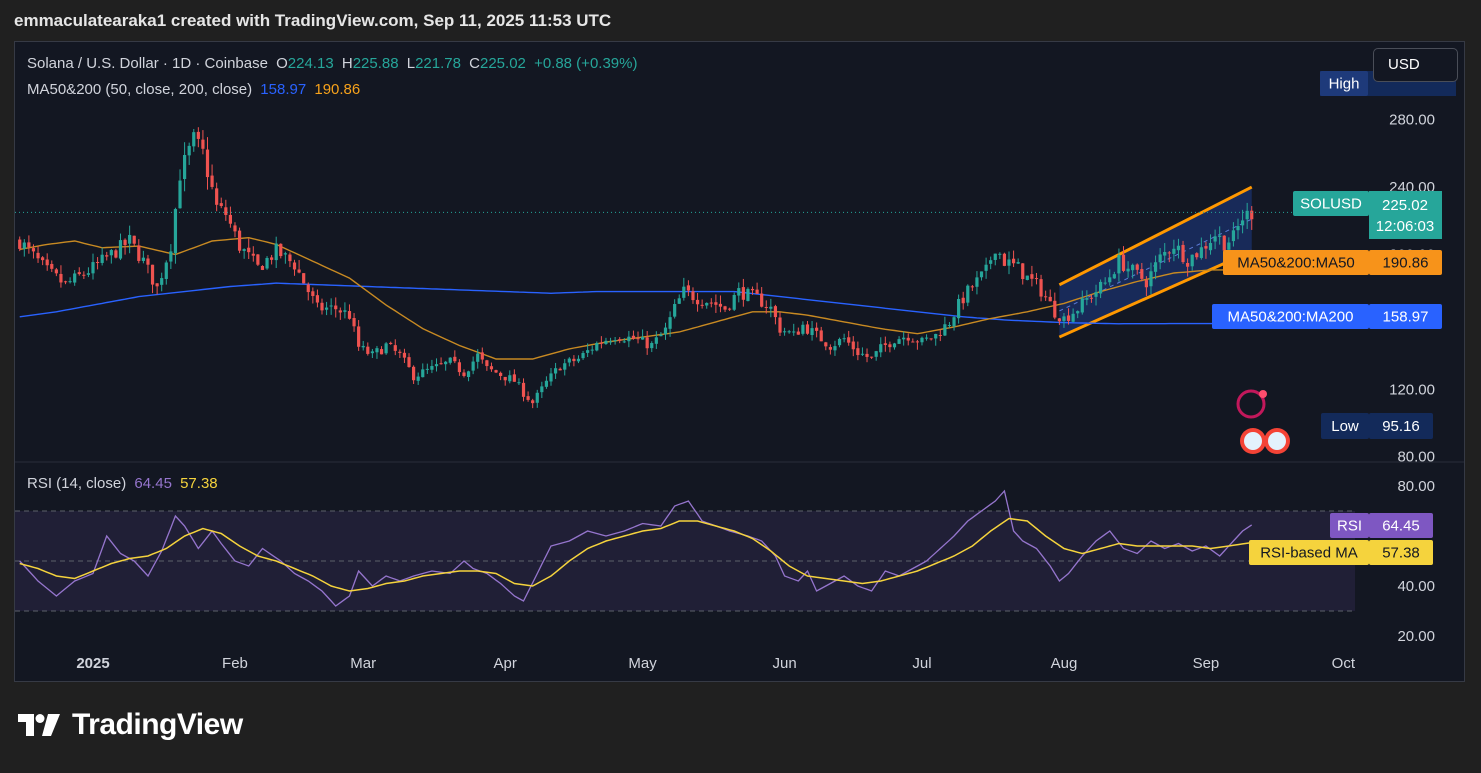 This screenshot has width=1481, height=773. I want to click on news-flash-icon, so click(1251, 404).